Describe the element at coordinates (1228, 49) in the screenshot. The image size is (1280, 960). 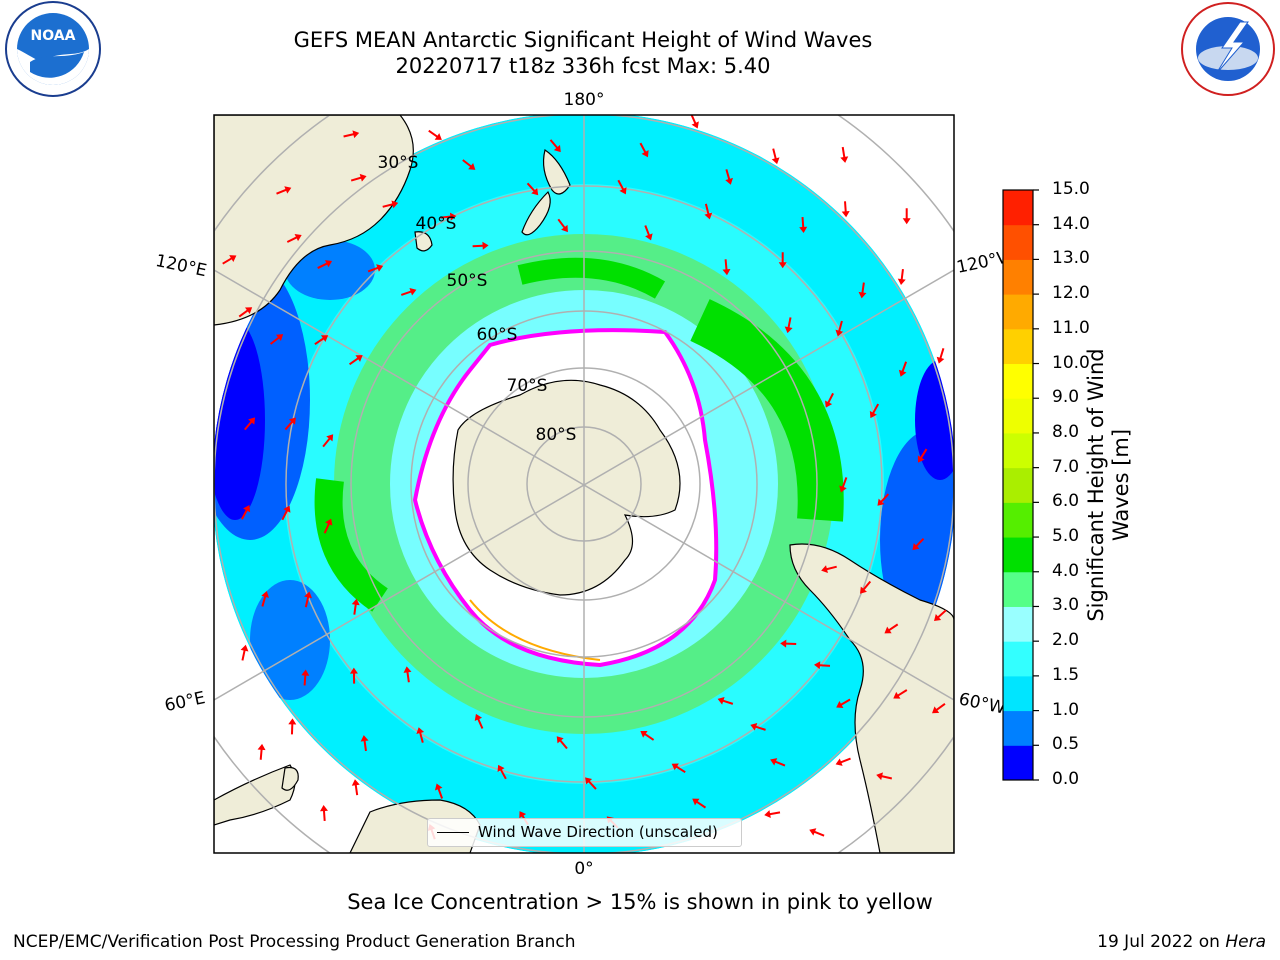
I see `nws-logo` at that location.